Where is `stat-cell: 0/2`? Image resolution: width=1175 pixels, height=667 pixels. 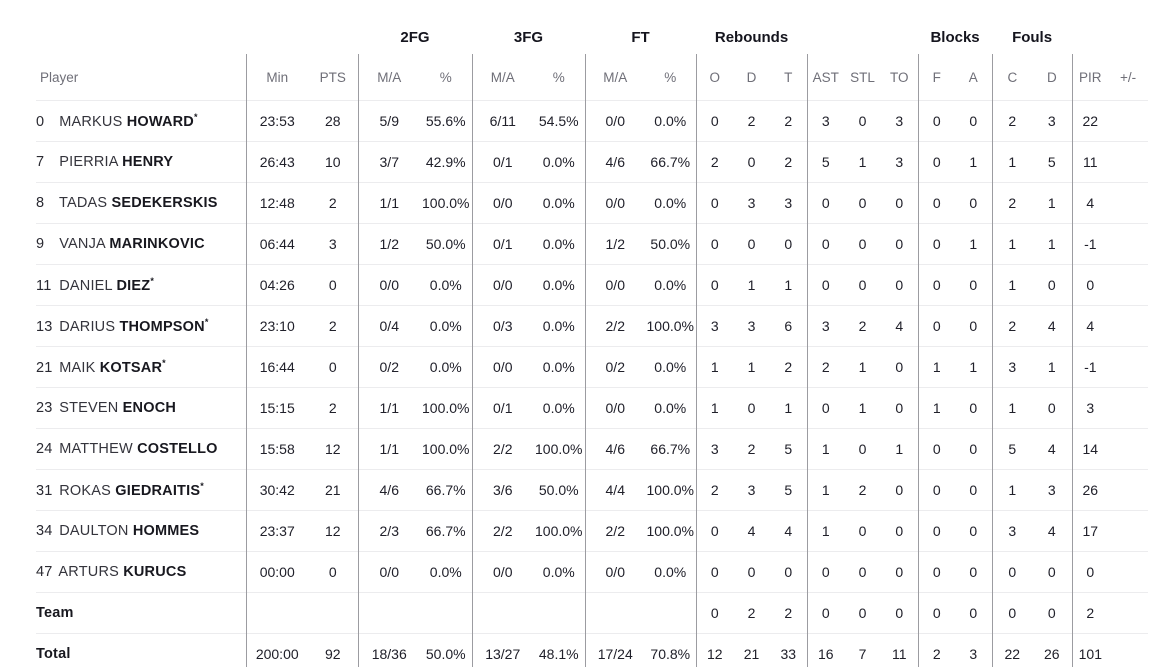
stat-cell: 0/2 is located at coordinates (614, 367).